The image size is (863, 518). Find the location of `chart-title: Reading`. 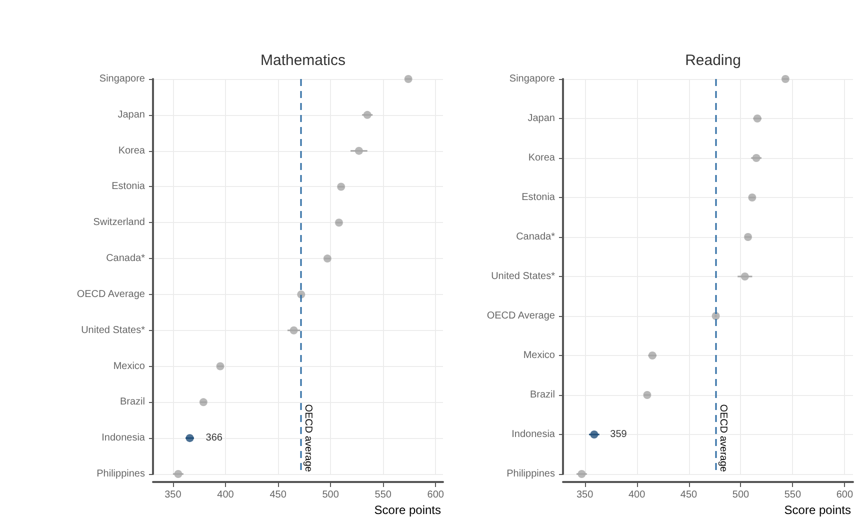

chart-title: Reading is located at coordinates (713, 60).